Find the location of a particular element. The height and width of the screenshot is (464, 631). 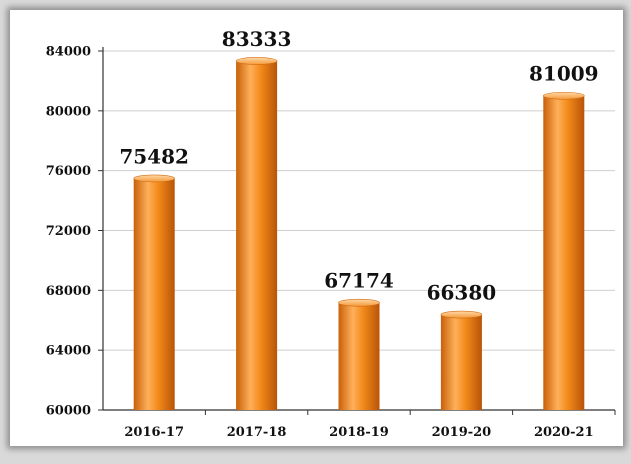

y-tick-label: 60000 is located at coordinates (68, 411).